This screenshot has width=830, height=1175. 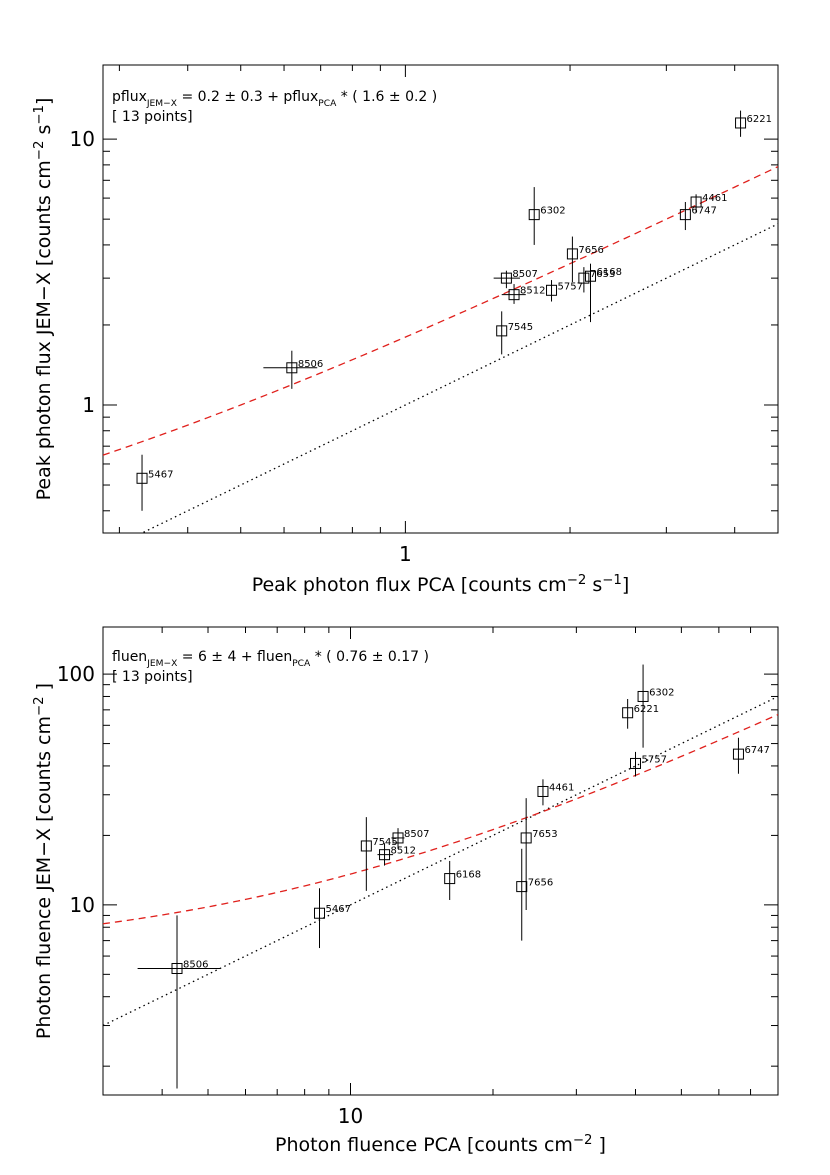 What do you see at coordinates (405, 554) in the screenshot?
I see `x-tick-label: 1` at bounding box center [405, 554].